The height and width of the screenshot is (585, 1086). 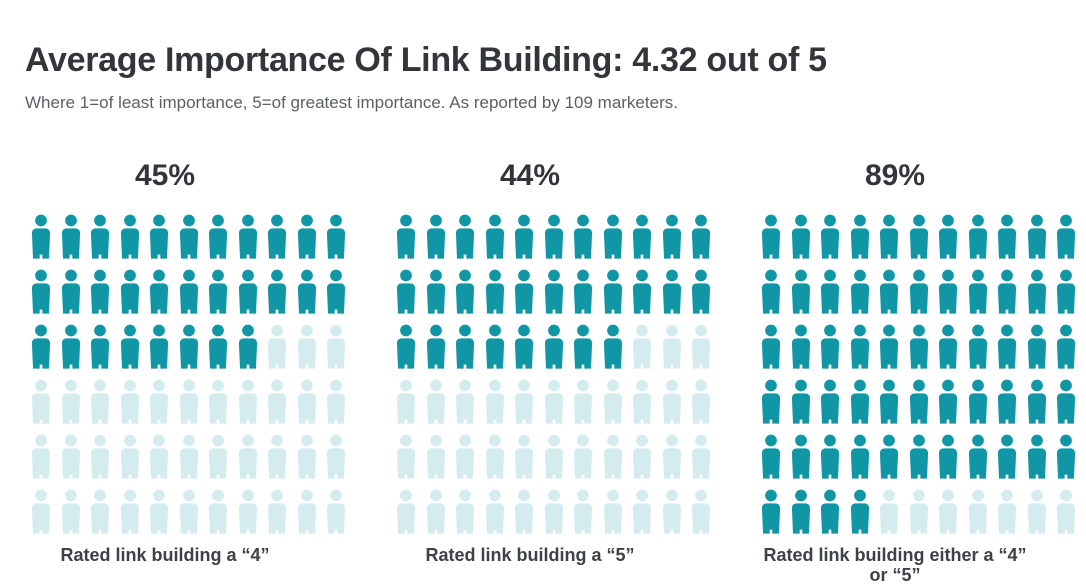 What do you see at coordinates (530, 175) in the screenshot?
I see `percent-value: 44%` at bounding box center [530, 175].